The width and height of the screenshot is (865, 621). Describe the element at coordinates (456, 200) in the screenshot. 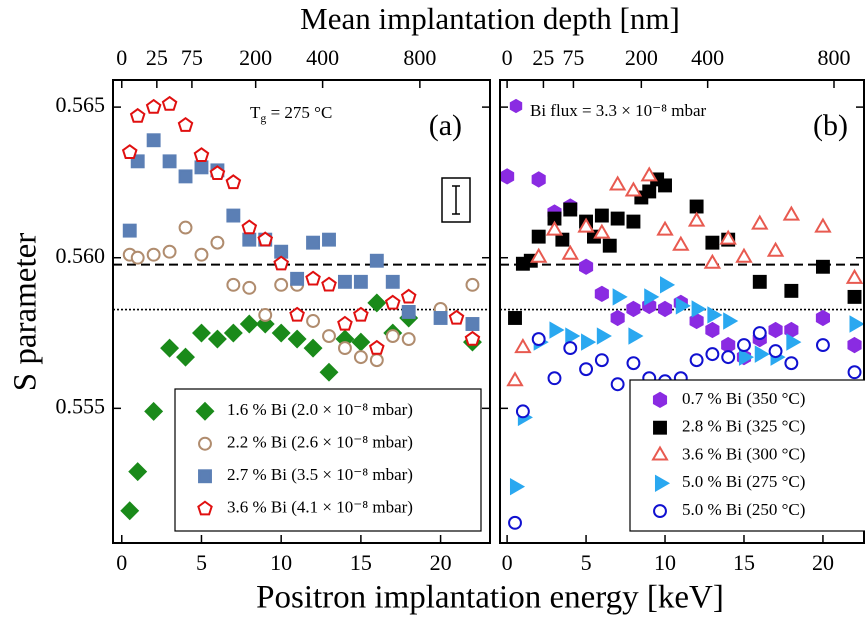

I see `error-bar-symbol` at that location.